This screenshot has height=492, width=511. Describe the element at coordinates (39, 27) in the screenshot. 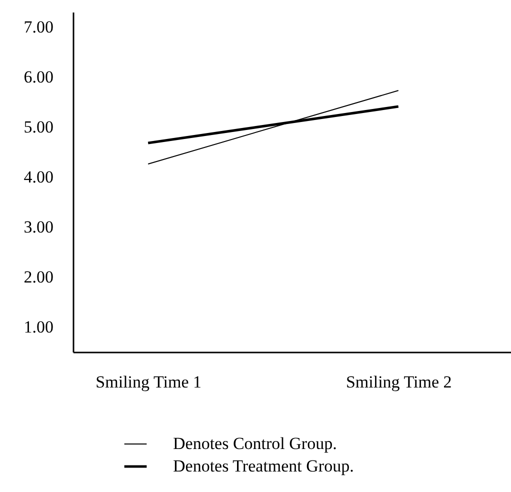

I see `y-tick-label: 7.00` at that location.